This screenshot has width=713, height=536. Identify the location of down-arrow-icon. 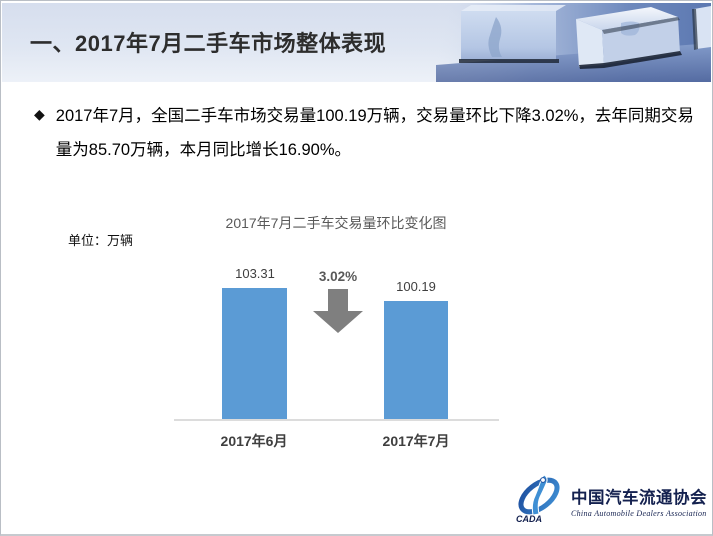
(338, 314).